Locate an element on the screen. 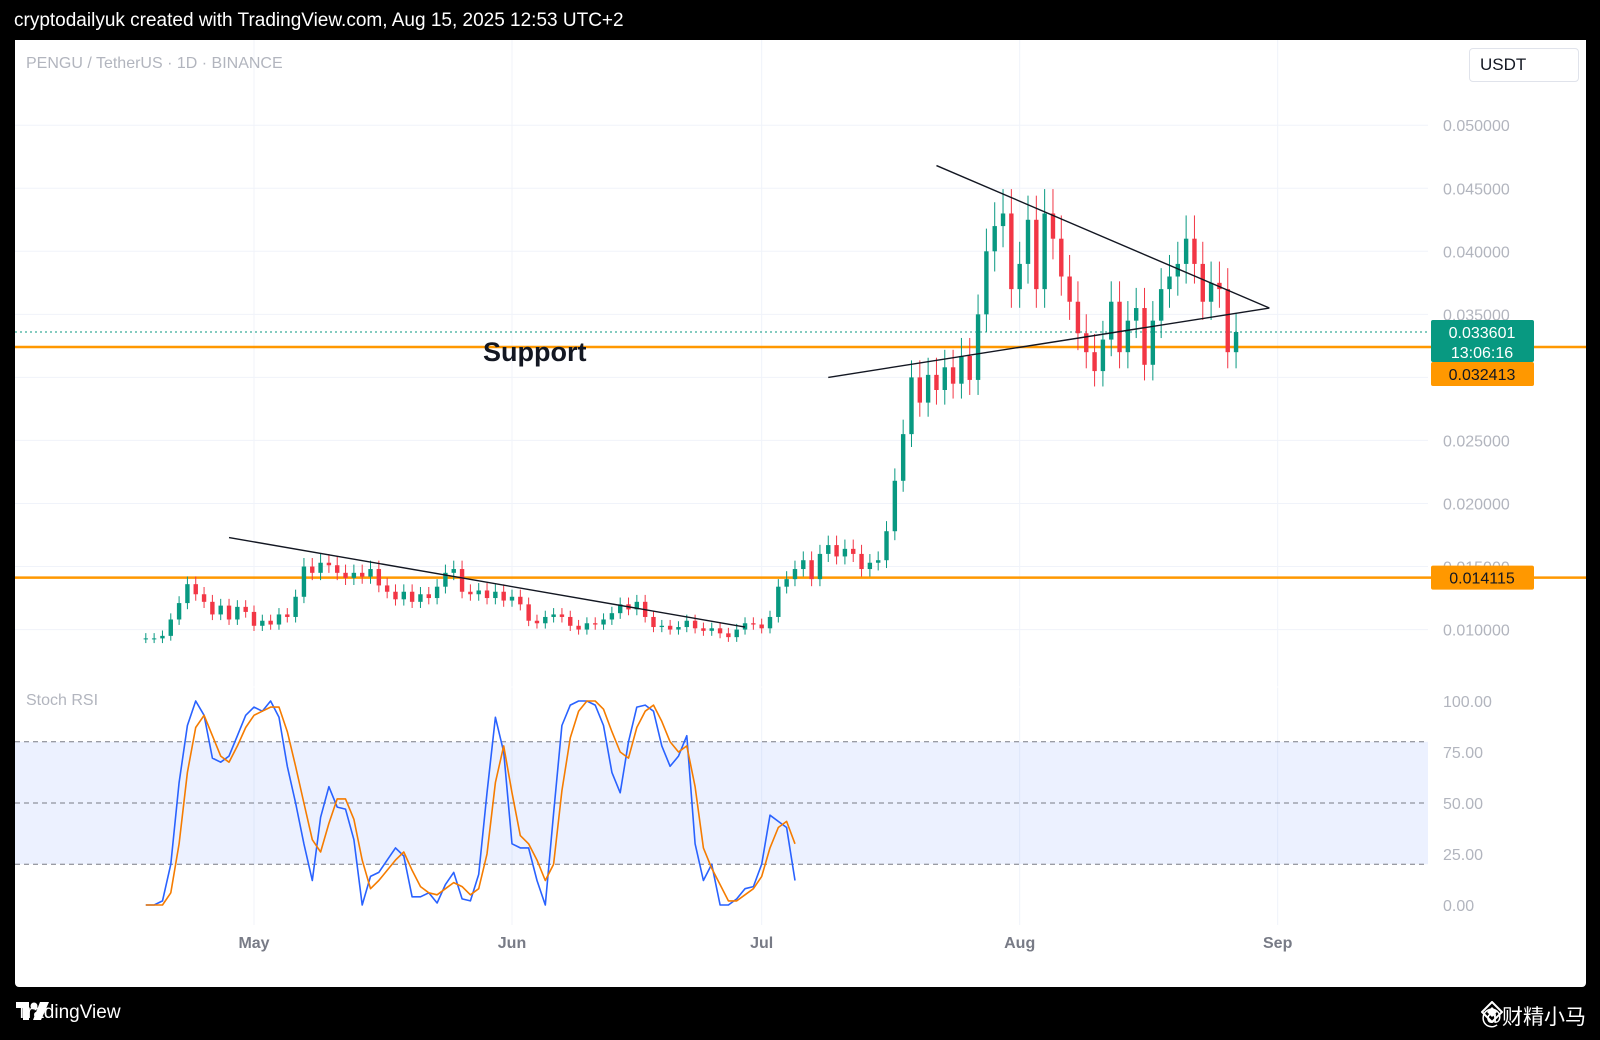  current-price-tag-box is located at coordinates (1482, 340).